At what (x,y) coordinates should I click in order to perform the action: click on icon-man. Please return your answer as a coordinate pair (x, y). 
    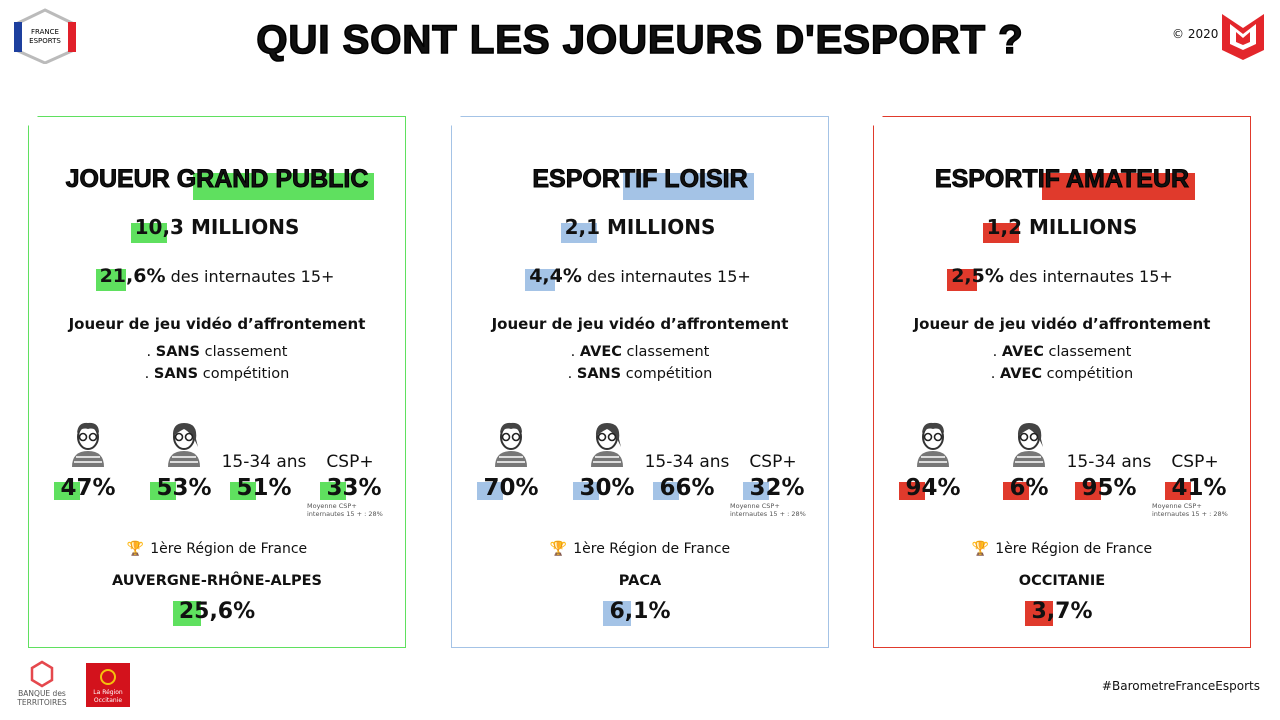
    Looking at the image, I should click on (511, 444).